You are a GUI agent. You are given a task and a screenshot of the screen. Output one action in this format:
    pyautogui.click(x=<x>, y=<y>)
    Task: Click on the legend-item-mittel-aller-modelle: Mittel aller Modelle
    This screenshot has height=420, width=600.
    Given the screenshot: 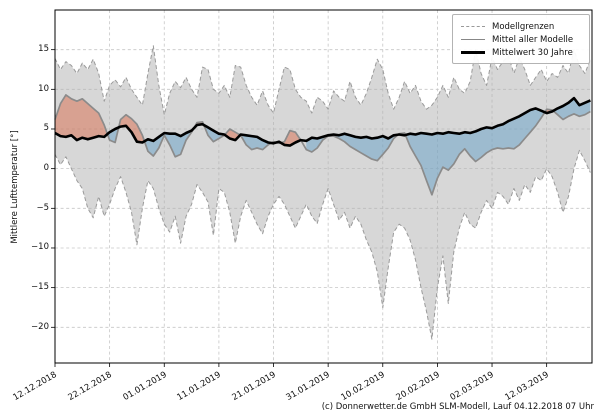 What is the action you would take?
    pyautogui.click(x=521, y=39)
    